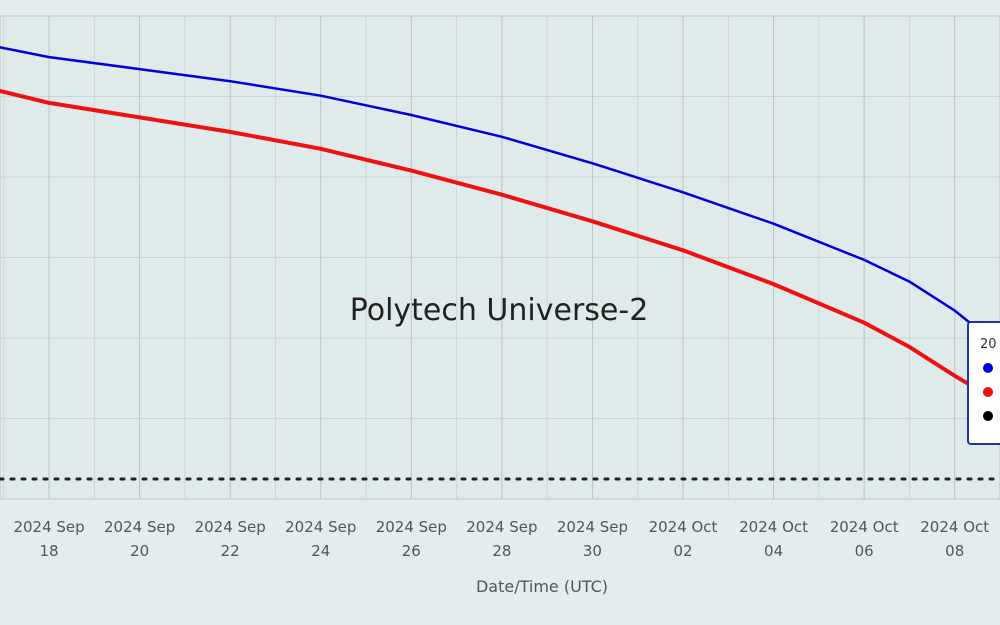 This screenshot has height=625, width=1000. Describe the element at coordinates (773, 551) in the screenshot. I see `x-tick-label-line2: 04` at that location.